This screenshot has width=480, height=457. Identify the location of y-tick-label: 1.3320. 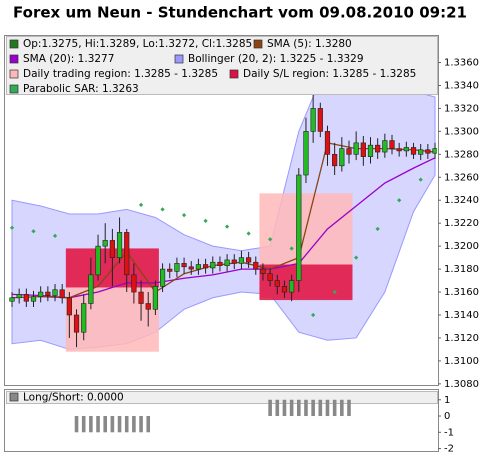
(461, 108).